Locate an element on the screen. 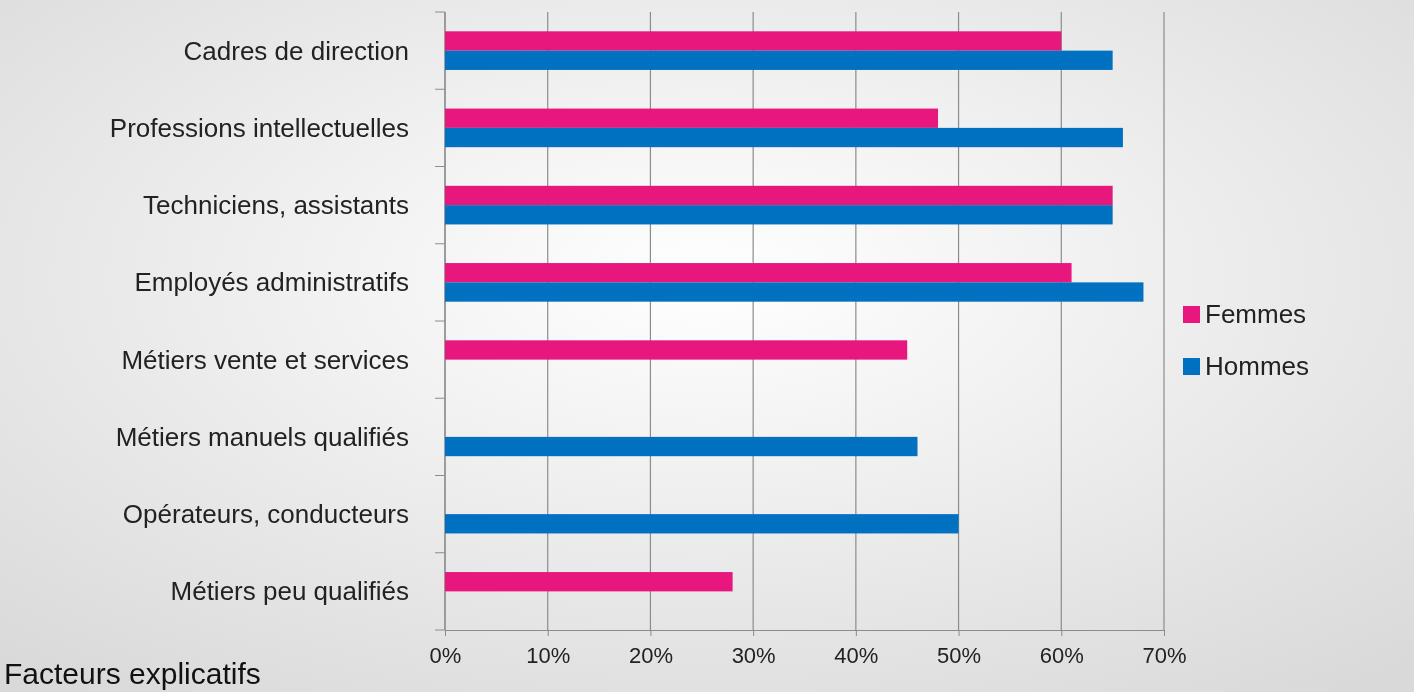 The width and height of the screenshot is (1414, 692). y-tick-label: Employés administratifs is located at coordinates (271, 282).